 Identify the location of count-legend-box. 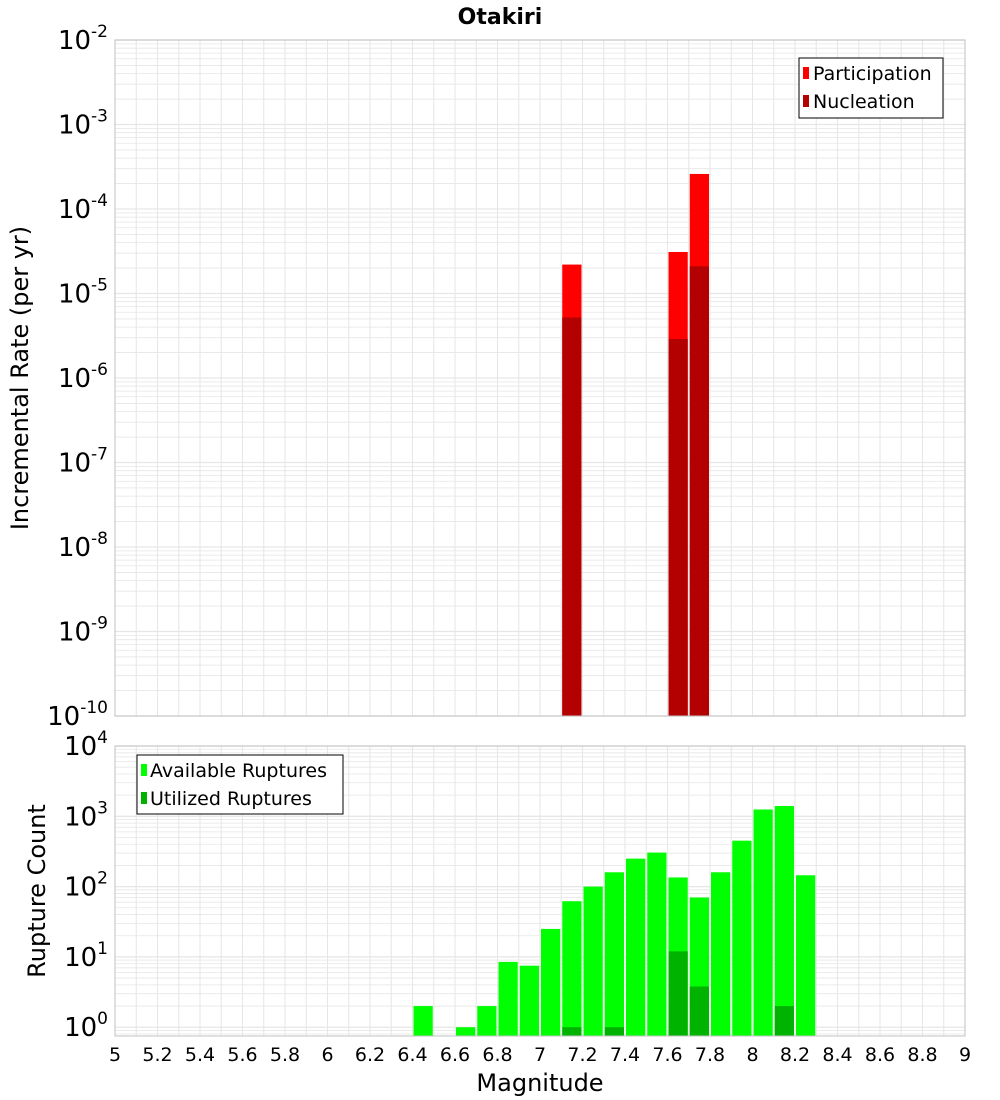
(240, 784).